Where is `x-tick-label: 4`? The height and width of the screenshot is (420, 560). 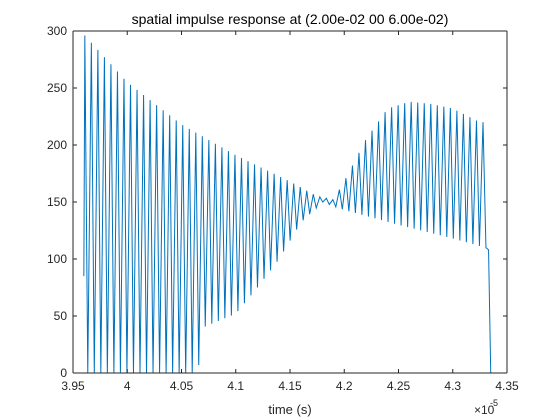
x-tick-label: 4 is located at coordinates (127, 386).